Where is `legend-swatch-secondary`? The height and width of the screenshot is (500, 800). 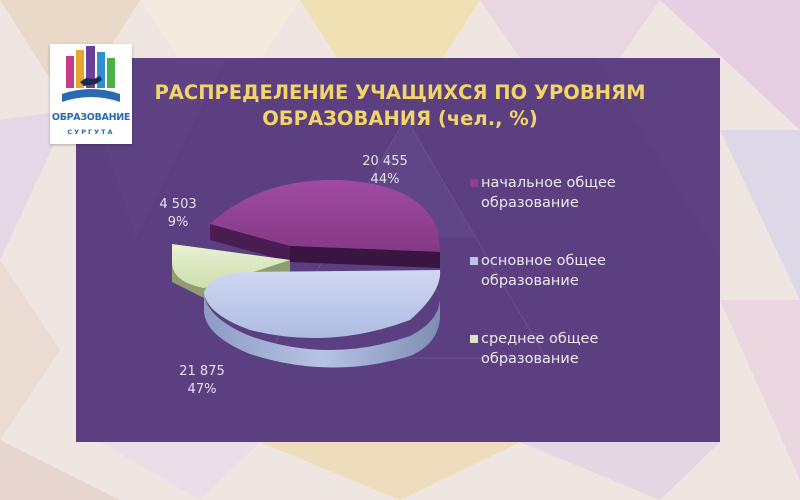
legend-swatch-secondary is located at coordinates (474, 339).